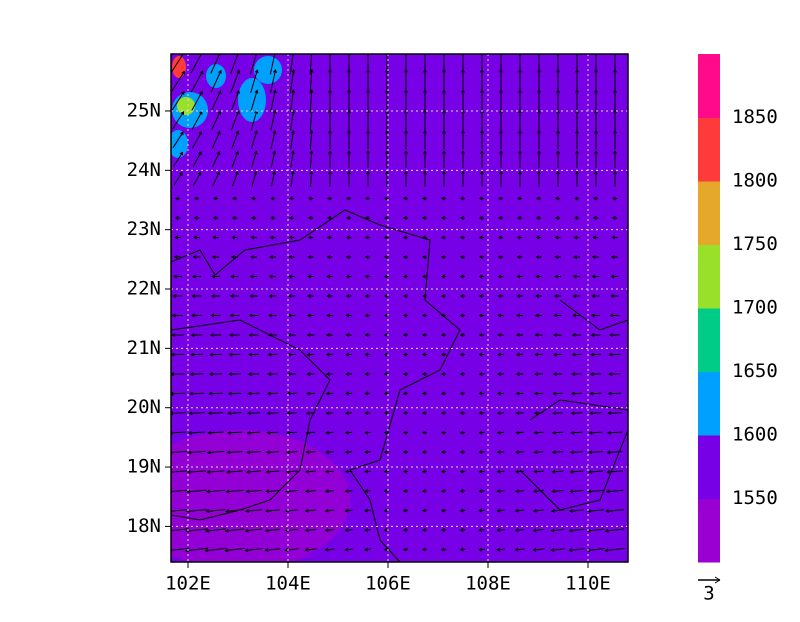  I want to click on y-tick-label: 19N, so click(144, 467).